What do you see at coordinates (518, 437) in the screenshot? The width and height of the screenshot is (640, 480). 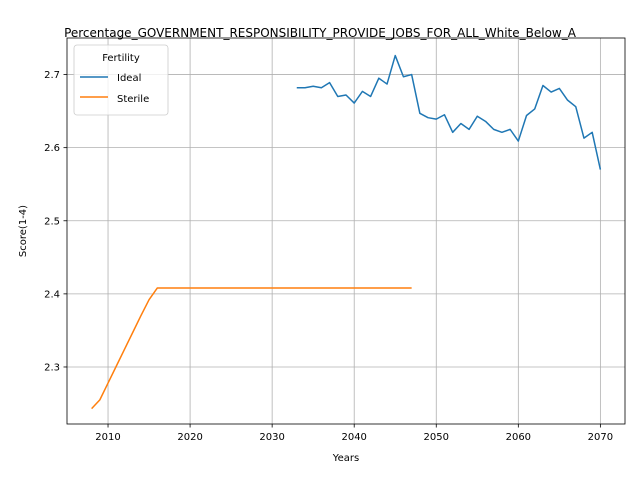 I see `x-tick-label: 2060` at bounding box center [518, 437].